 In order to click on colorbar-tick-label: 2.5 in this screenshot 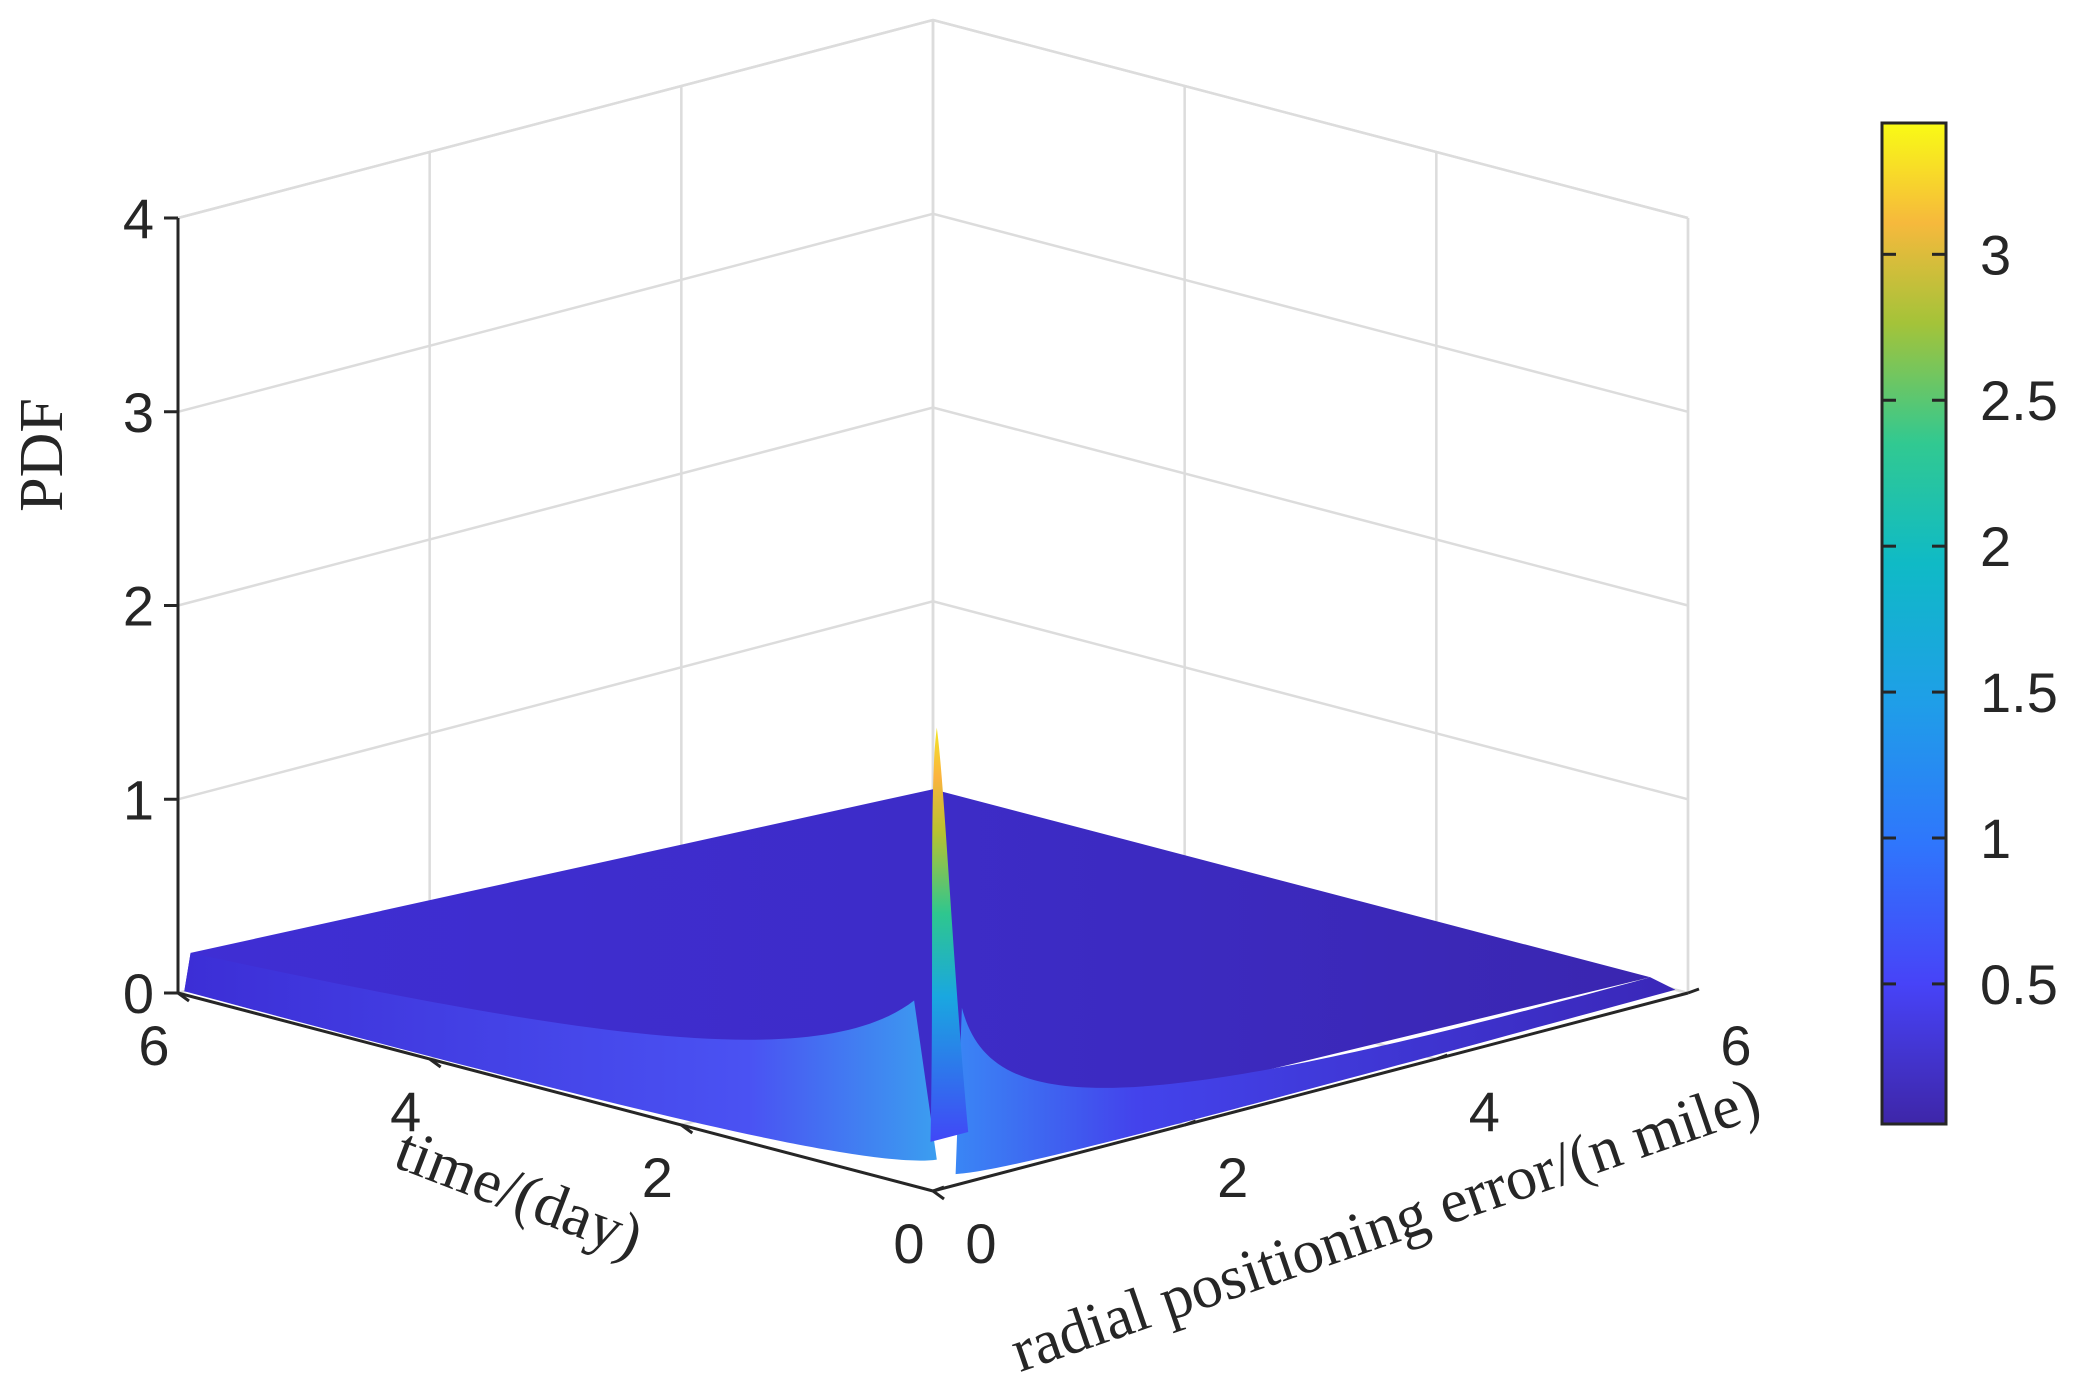, I will do `click(2019, 400)`.